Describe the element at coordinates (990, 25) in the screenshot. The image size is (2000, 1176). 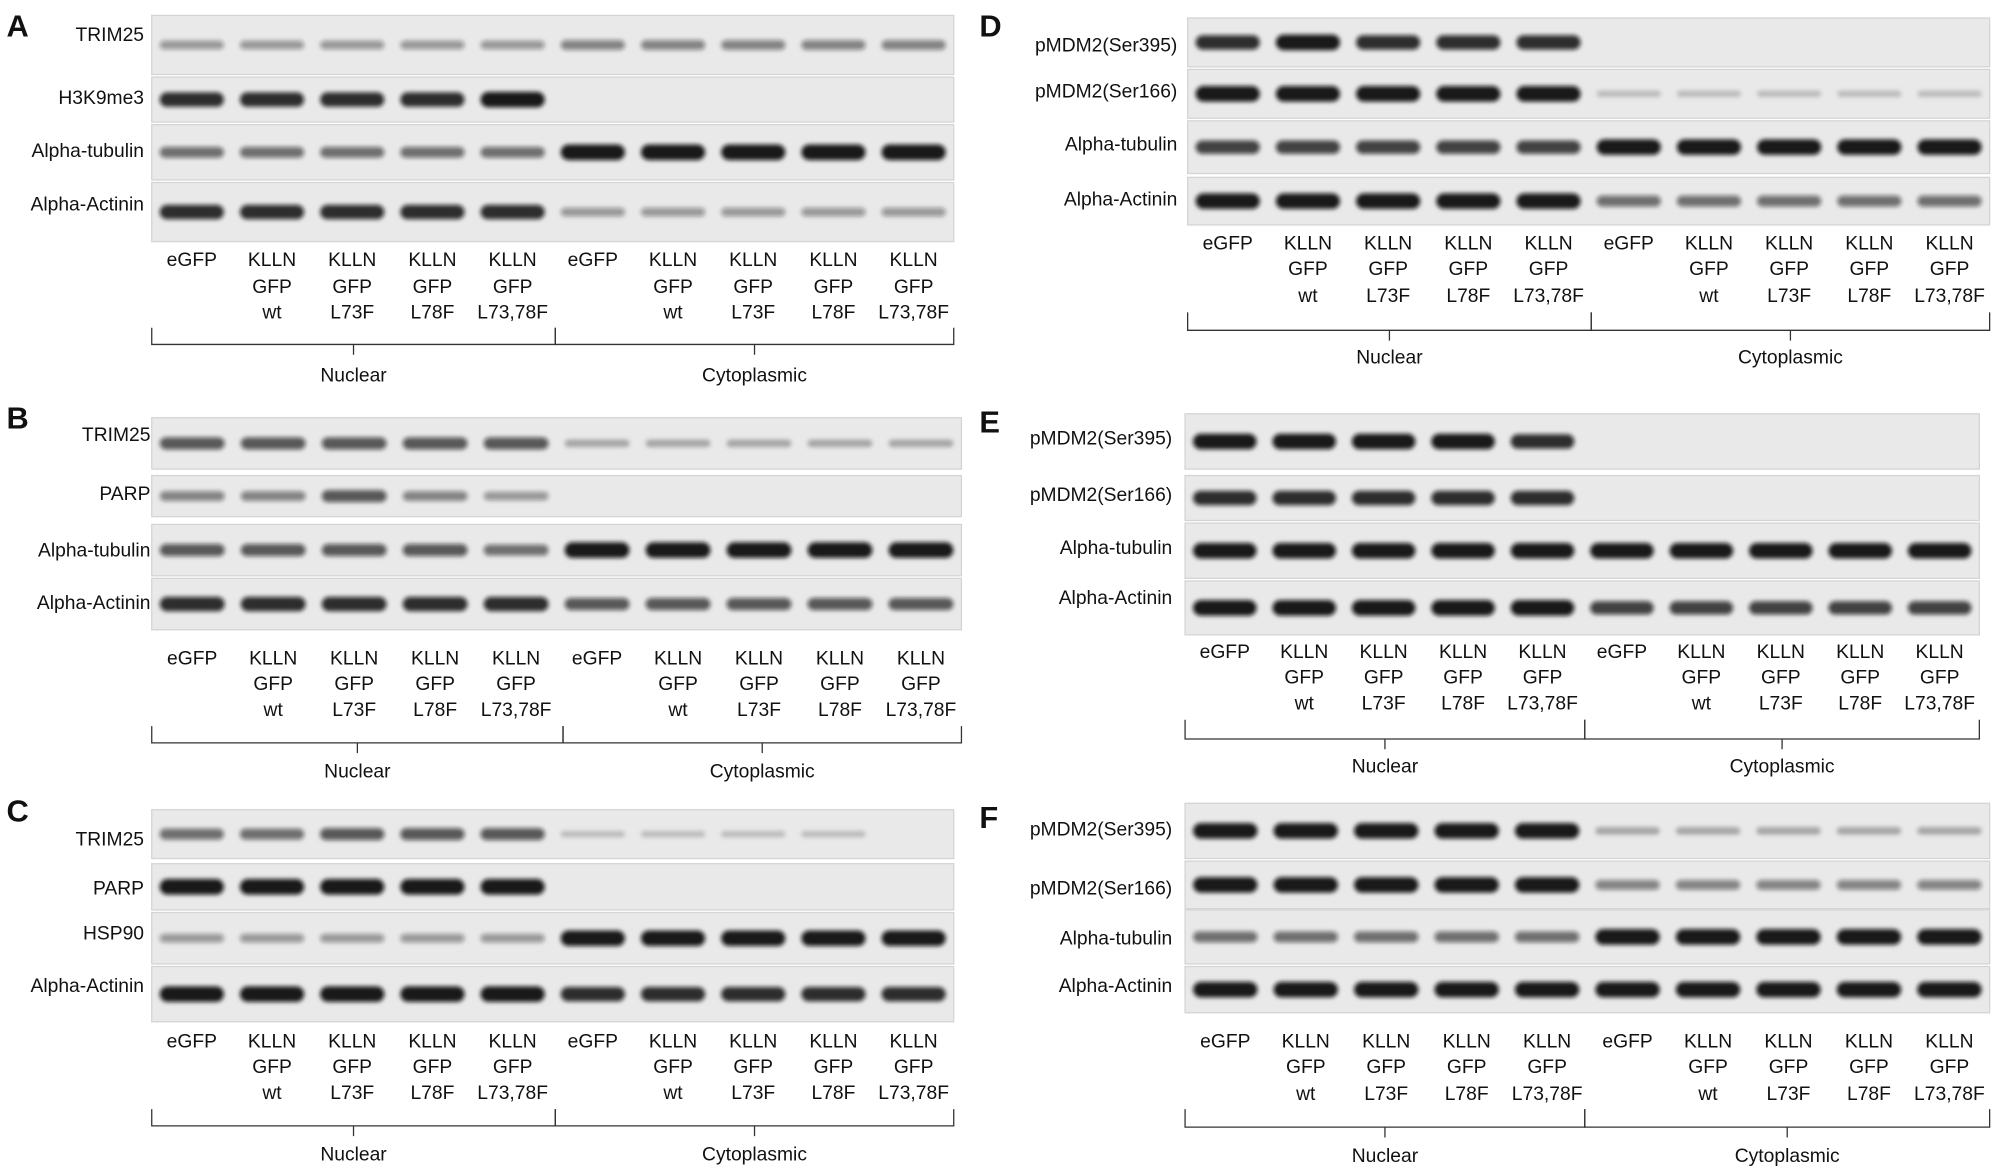
I see `panel-letter: D` at that location.